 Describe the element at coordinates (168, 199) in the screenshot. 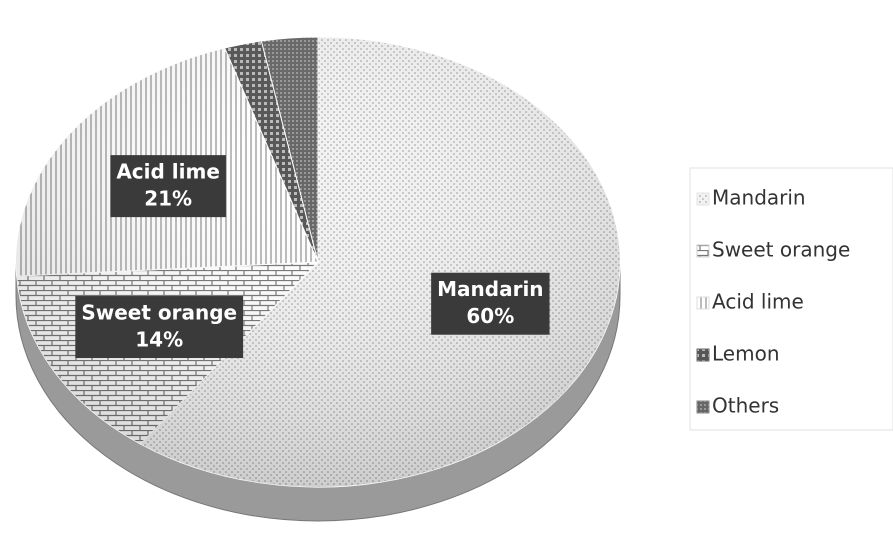

I see `data-label-value: 21%` at that location.